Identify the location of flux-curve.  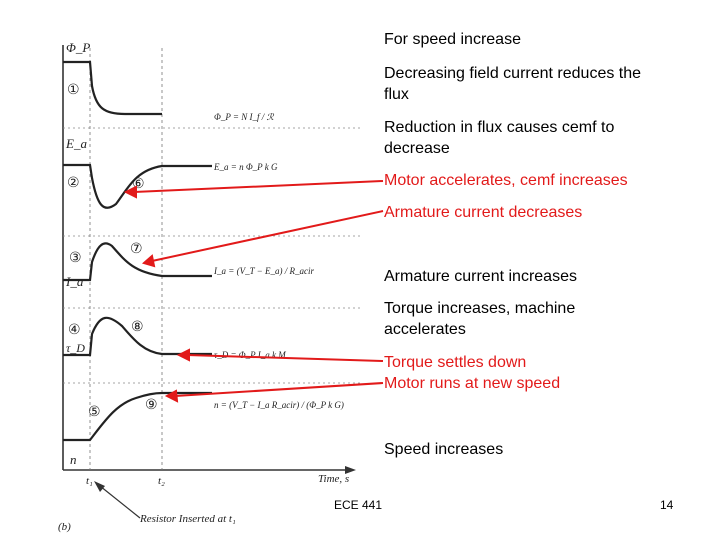
(112, 88).